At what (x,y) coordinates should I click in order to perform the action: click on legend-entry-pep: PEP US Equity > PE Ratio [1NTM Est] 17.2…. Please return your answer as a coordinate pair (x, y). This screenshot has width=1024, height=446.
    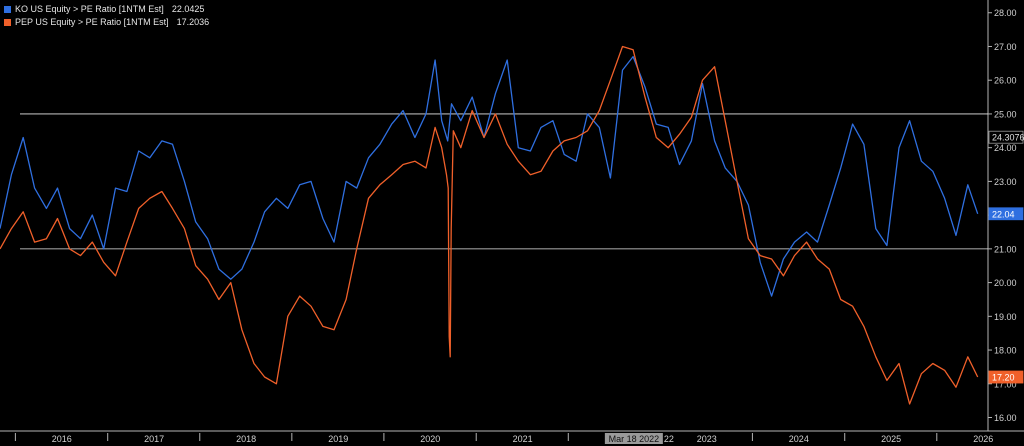
    Looking at the image, I should click on (106, 22).